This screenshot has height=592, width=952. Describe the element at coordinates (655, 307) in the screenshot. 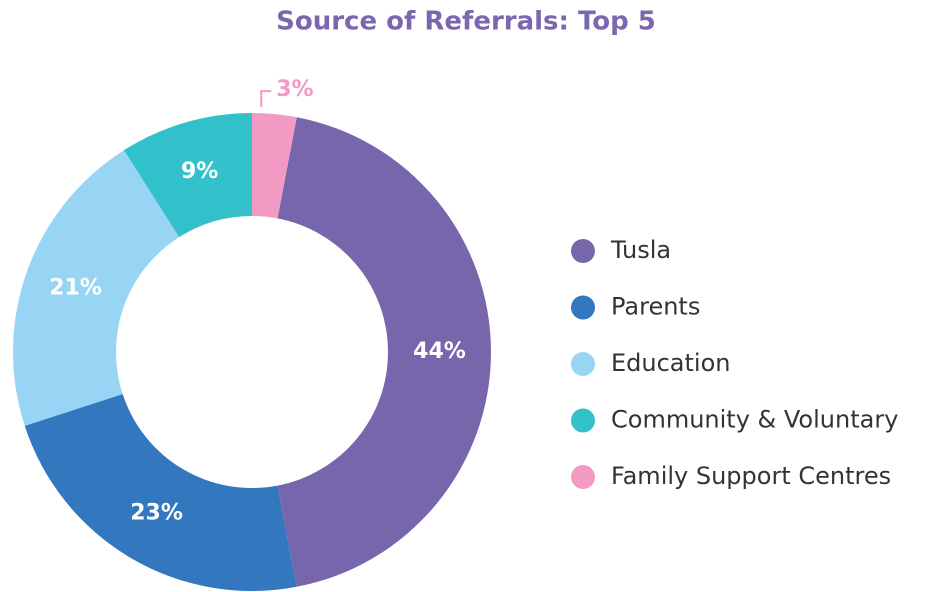

I see `legend-label: Parents` at that location.